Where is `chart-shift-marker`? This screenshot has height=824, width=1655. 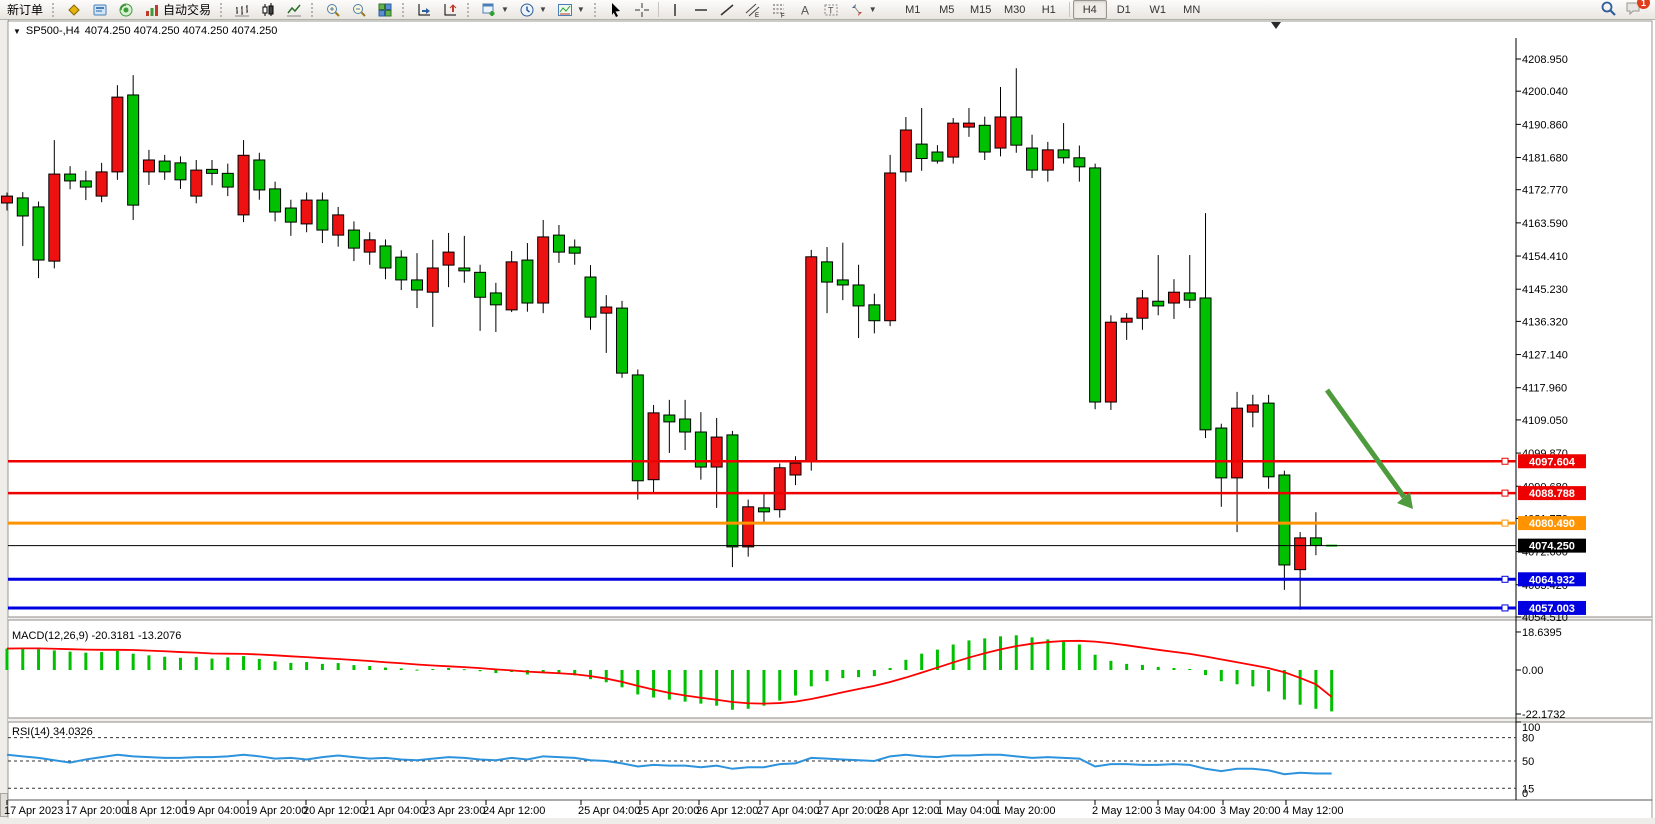
chart-shift-marker is located at coordinates (1276, 25).